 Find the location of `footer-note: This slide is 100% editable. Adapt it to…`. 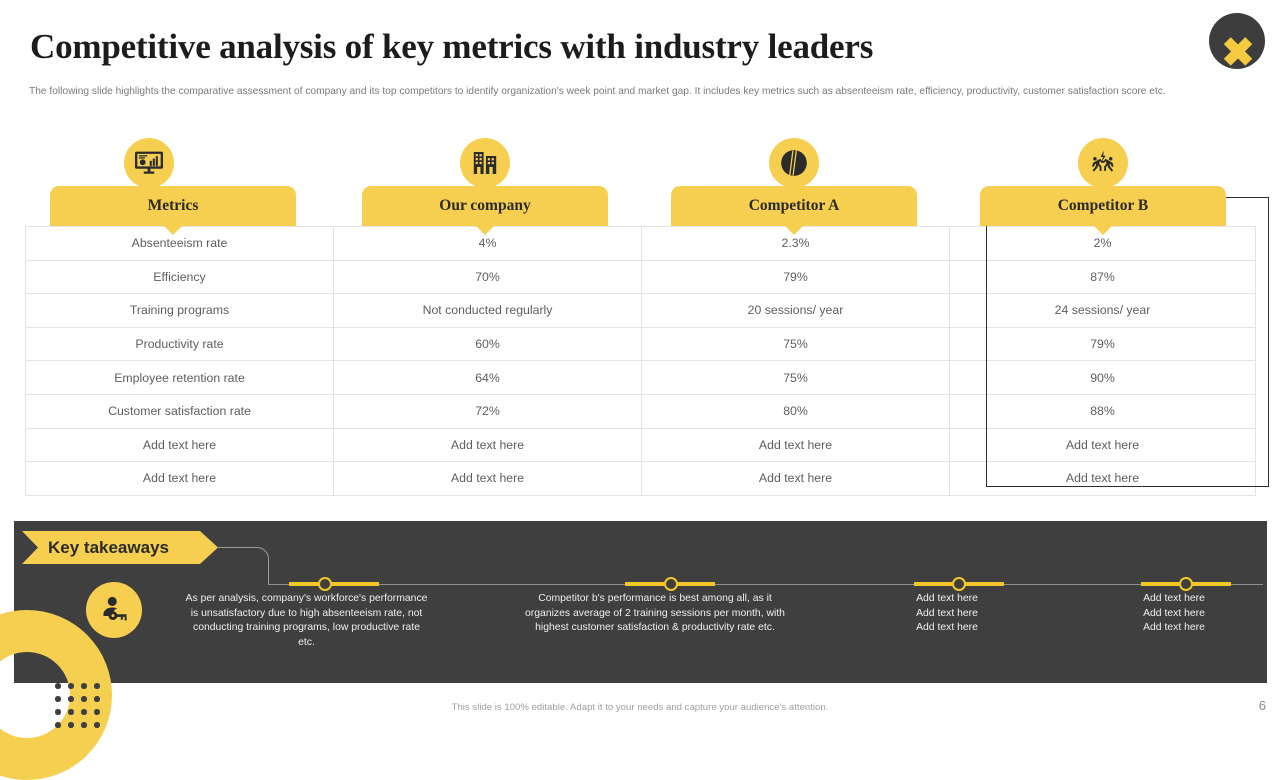

footer-note: This slide is 100% editable. Adapt it to… is located at coordinates (640, 707).